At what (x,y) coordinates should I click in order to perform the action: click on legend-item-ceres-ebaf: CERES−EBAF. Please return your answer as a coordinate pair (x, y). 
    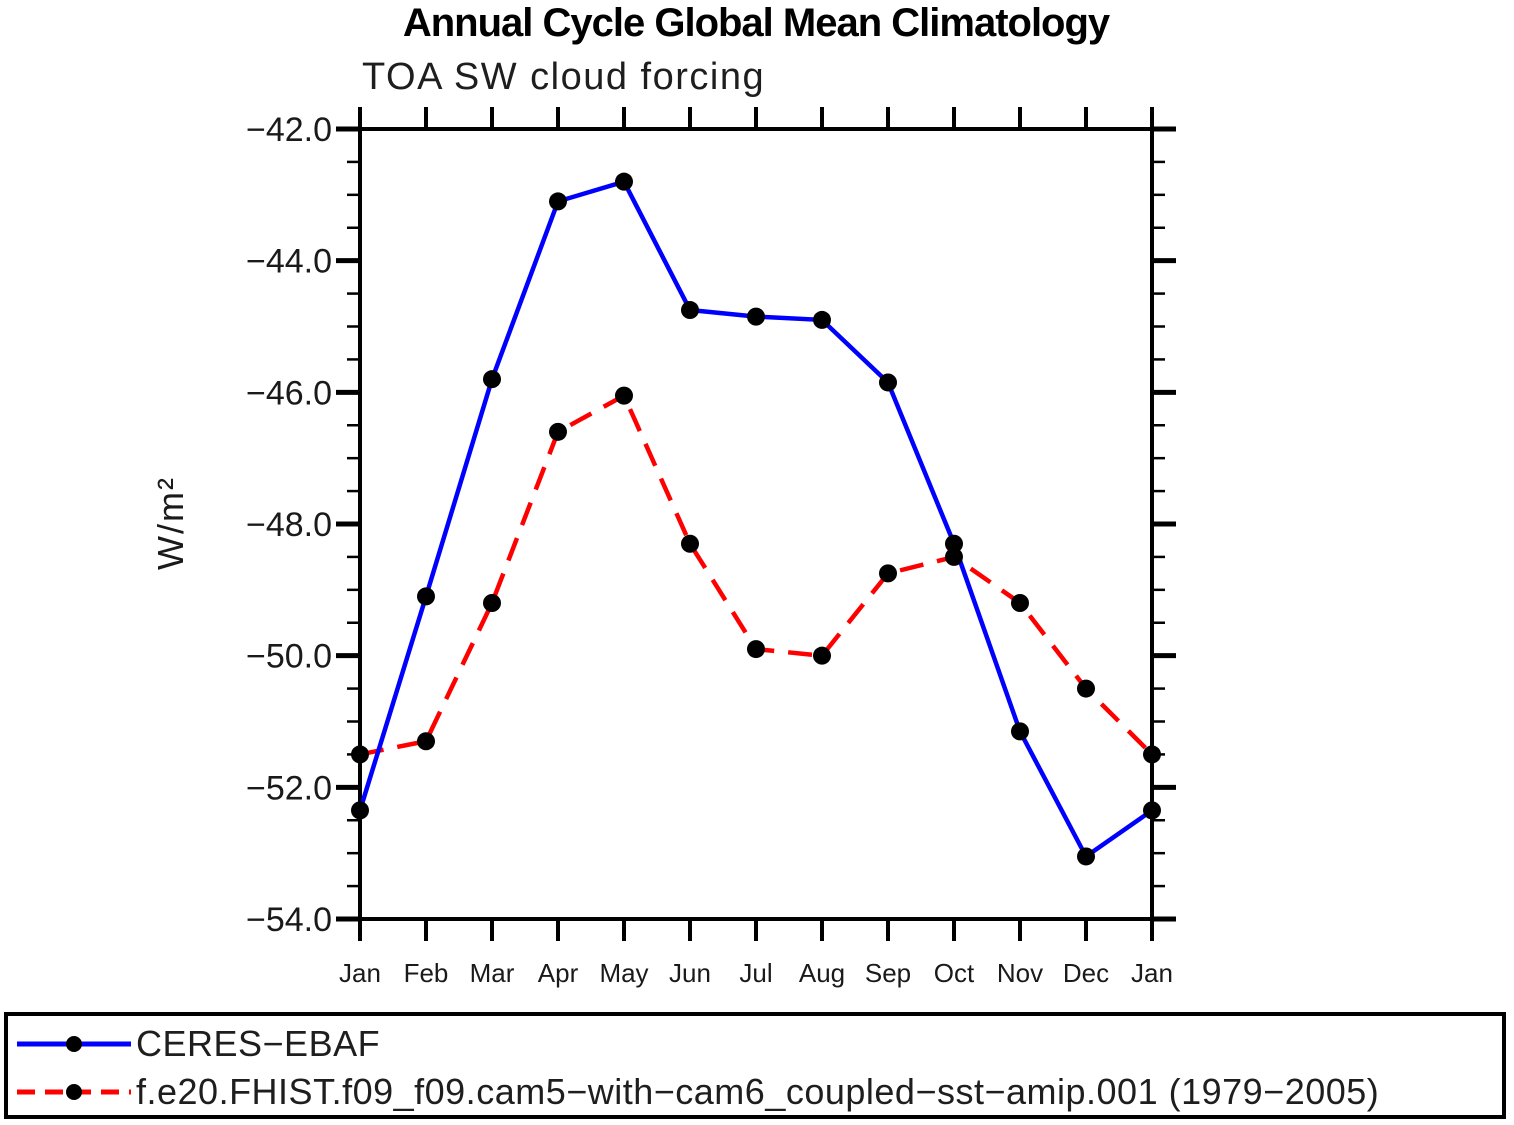
    Looking at the image, I should click on (197, 1043).